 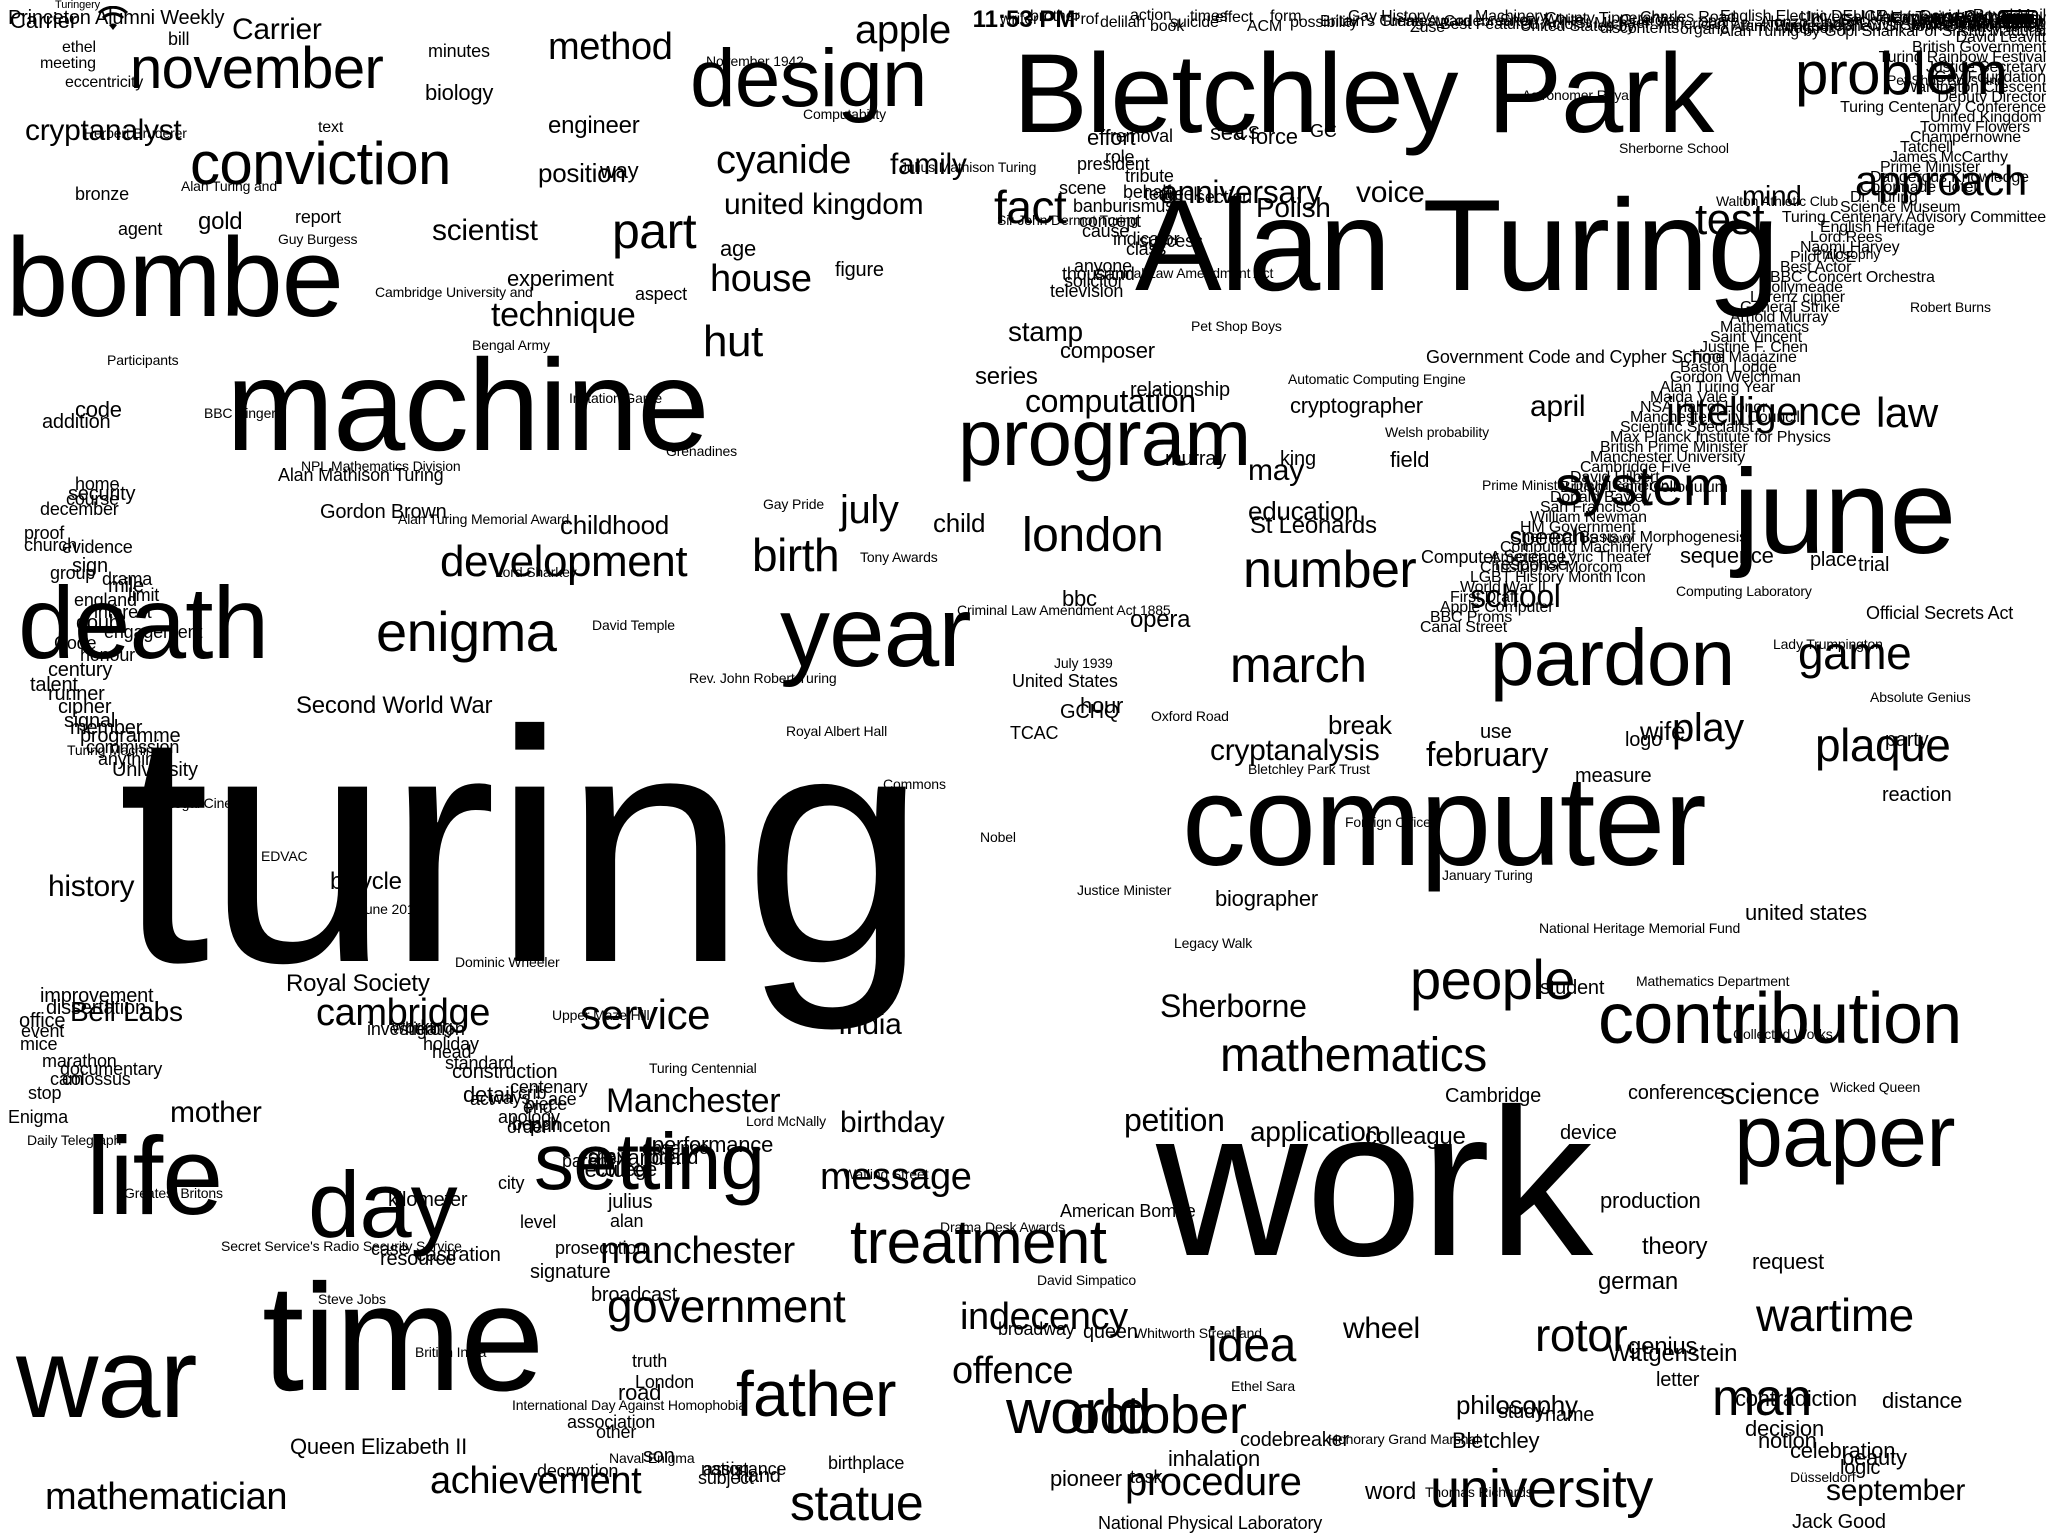 I want to click on word-measure: measure, so click(x=1613, y=776).